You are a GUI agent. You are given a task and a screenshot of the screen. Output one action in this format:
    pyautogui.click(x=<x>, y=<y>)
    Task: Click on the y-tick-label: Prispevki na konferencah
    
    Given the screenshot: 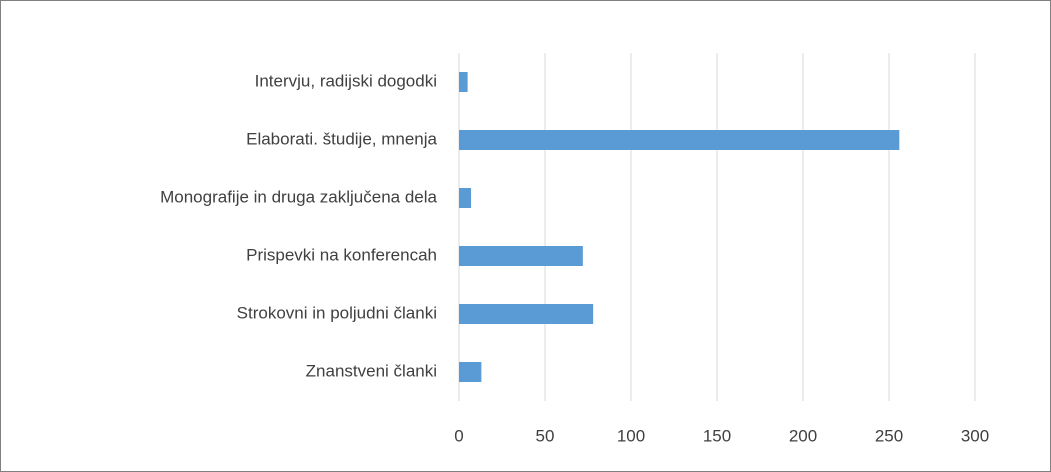 What is the action you would take?
    pyautogui.click(x=341, y=254)
    